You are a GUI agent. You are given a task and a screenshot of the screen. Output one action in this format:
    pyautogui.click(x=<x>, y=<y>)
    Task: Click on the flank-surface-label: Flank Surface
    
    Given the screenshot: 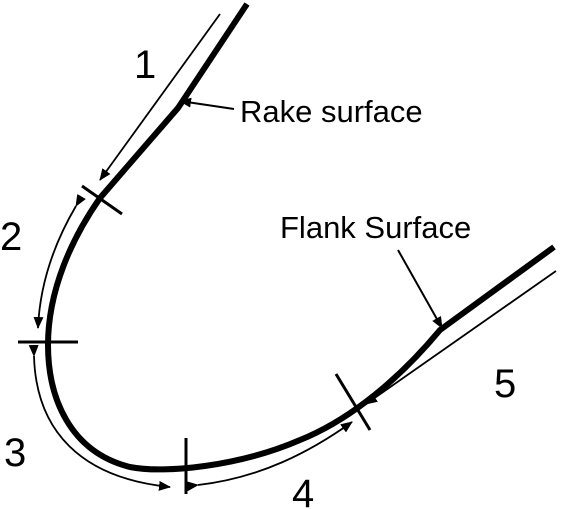 What is the action you would take?
    pyautogui.click(x=375, y=227)
    